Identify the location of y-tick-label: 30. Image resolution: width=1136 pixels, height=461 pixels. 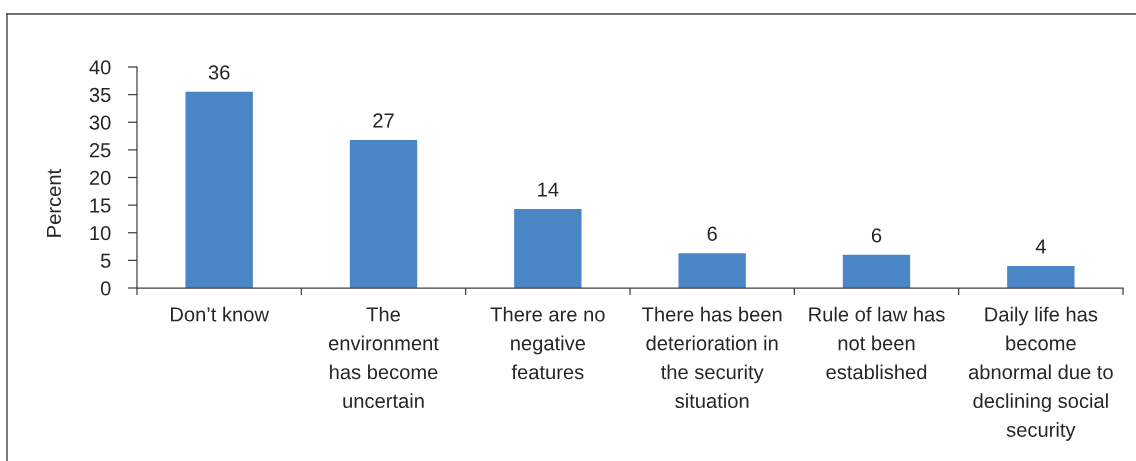
(100, 122).